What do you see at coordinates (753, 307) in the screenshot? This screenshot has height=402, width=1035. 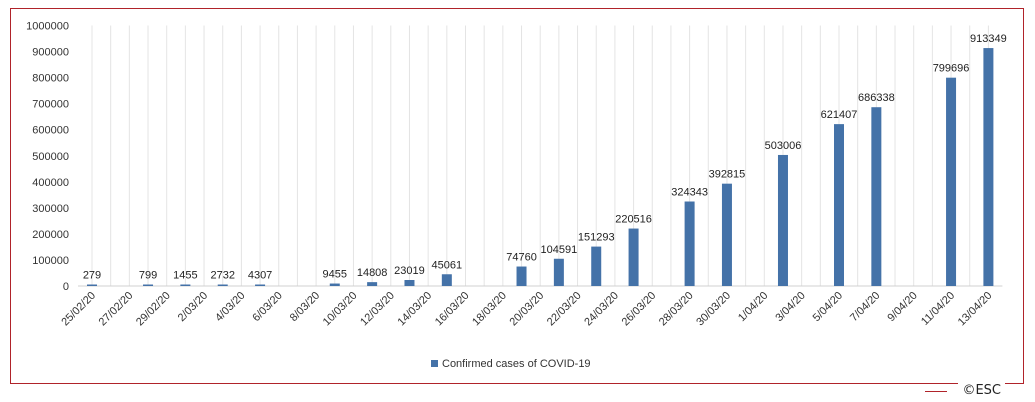 I see `x-tick-label: 1/04/20` at bounding box center [753, 307].